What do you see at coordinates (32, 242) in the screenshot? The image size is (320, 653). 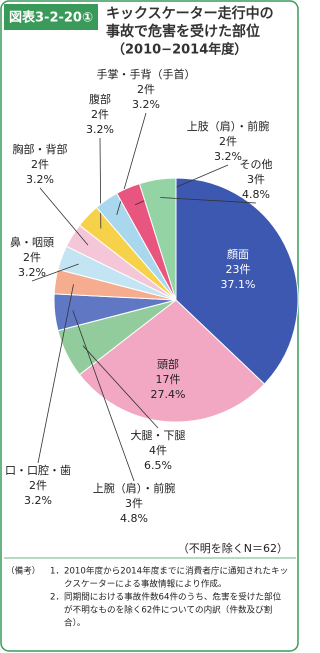 I see `slice-label: 鼻・咽頭` at bounding box center [32, 242].